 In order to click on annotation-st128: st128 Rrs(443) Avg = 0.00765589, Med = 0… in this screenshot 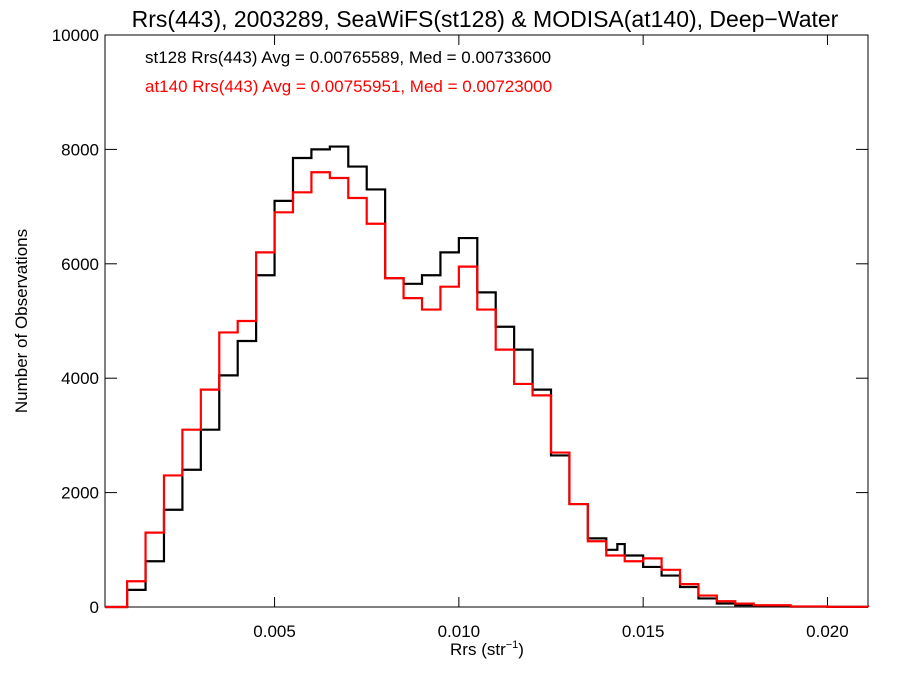, I will do `click(348, 57)`.